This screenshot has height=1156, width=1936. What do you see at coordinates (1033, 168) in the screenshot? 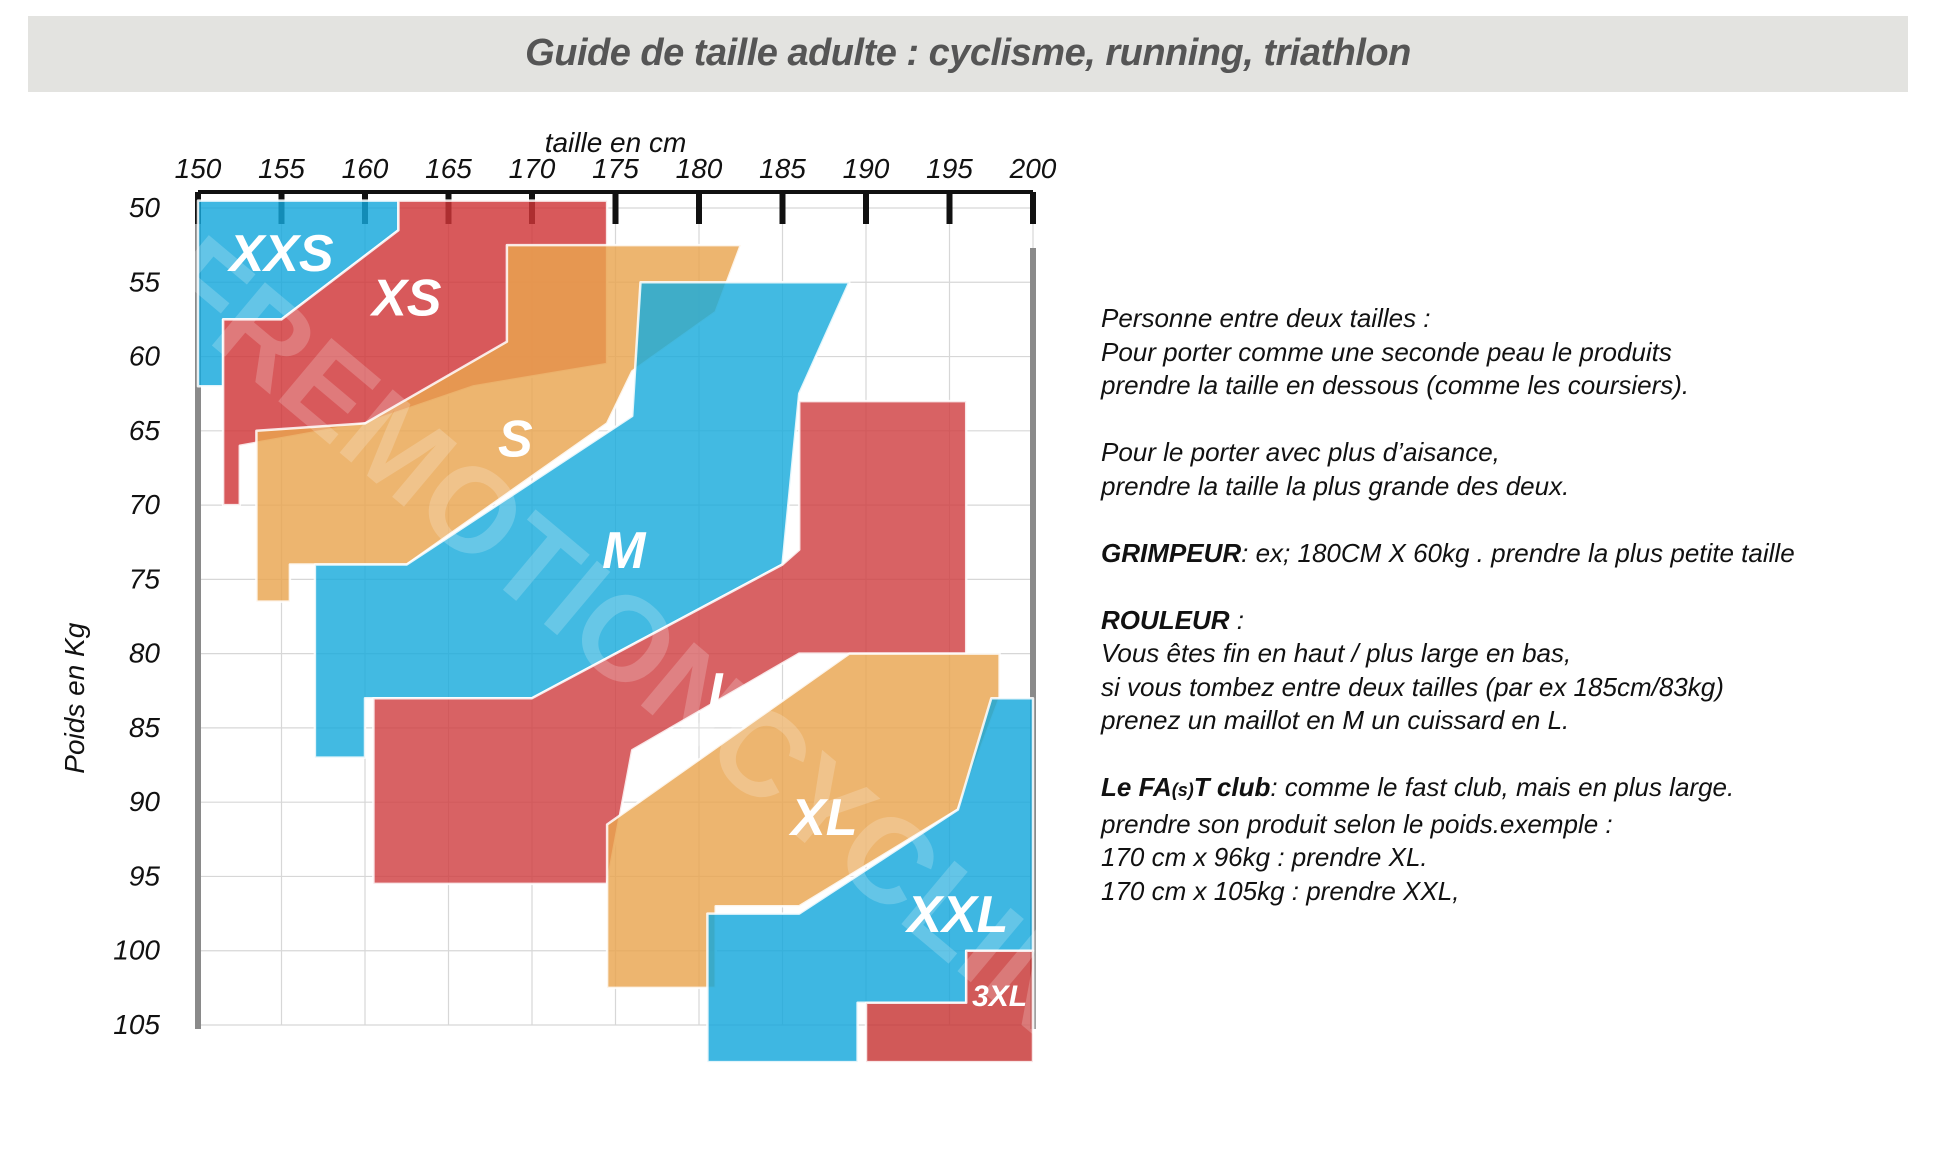
I see `x-tick-label: 200` at bounding box center [1033, 168].